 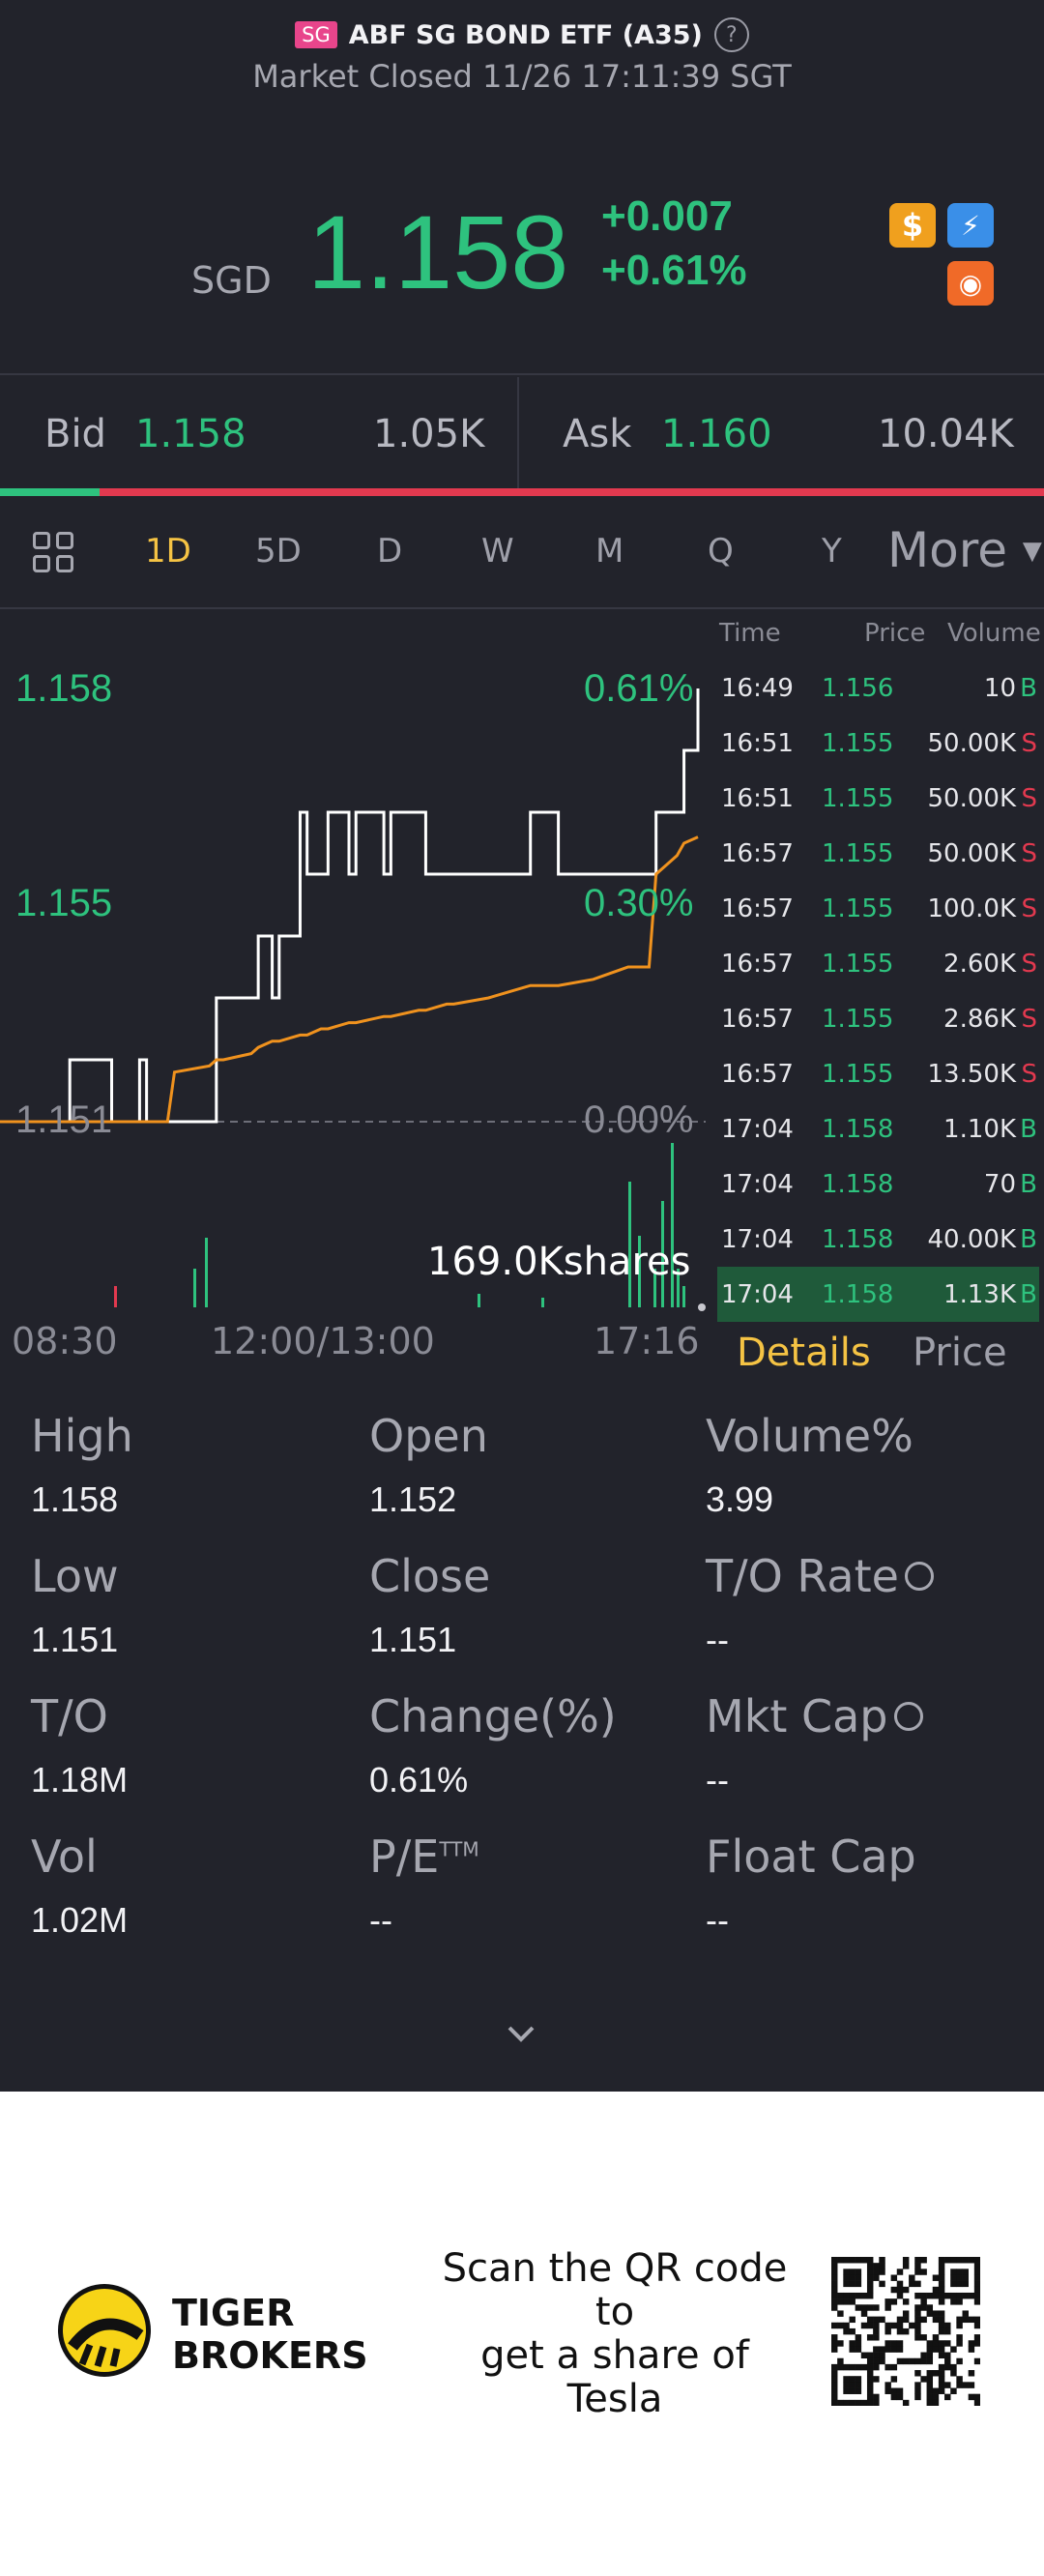 I want to click on tab-5d: 5D, so click(x=278, y=551).